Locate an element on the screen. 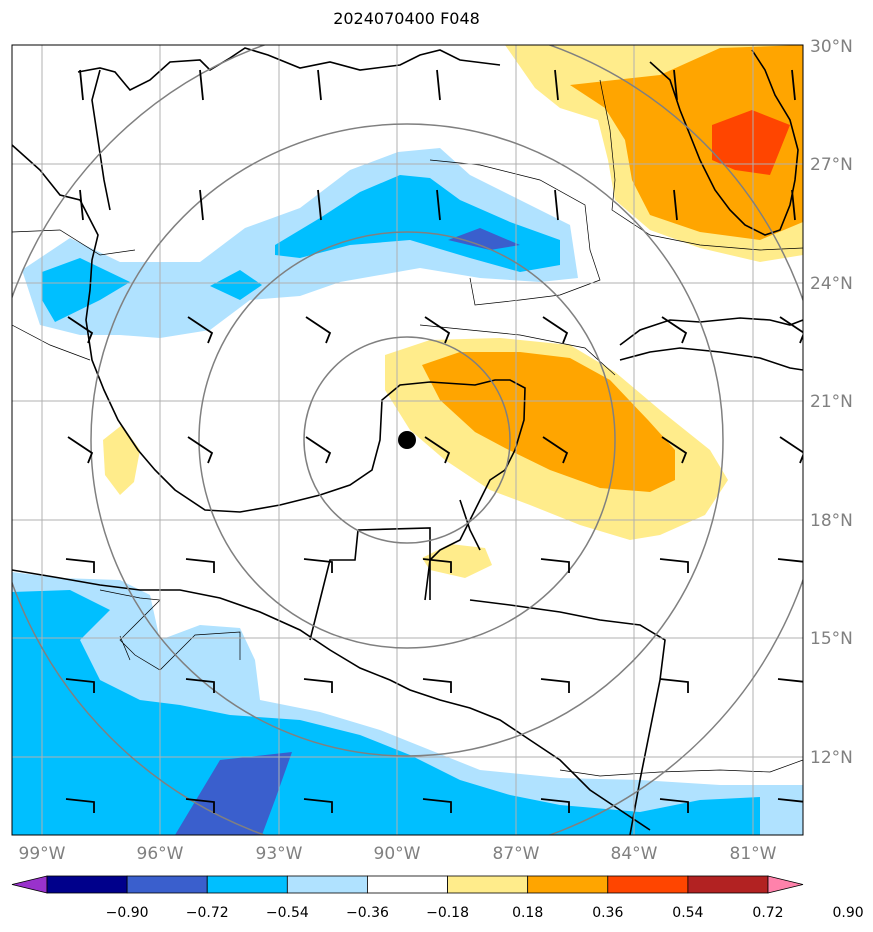 This screenshot has height=932, width=873. colorbar-label: 0.54 is located at coordinates (687, 913).